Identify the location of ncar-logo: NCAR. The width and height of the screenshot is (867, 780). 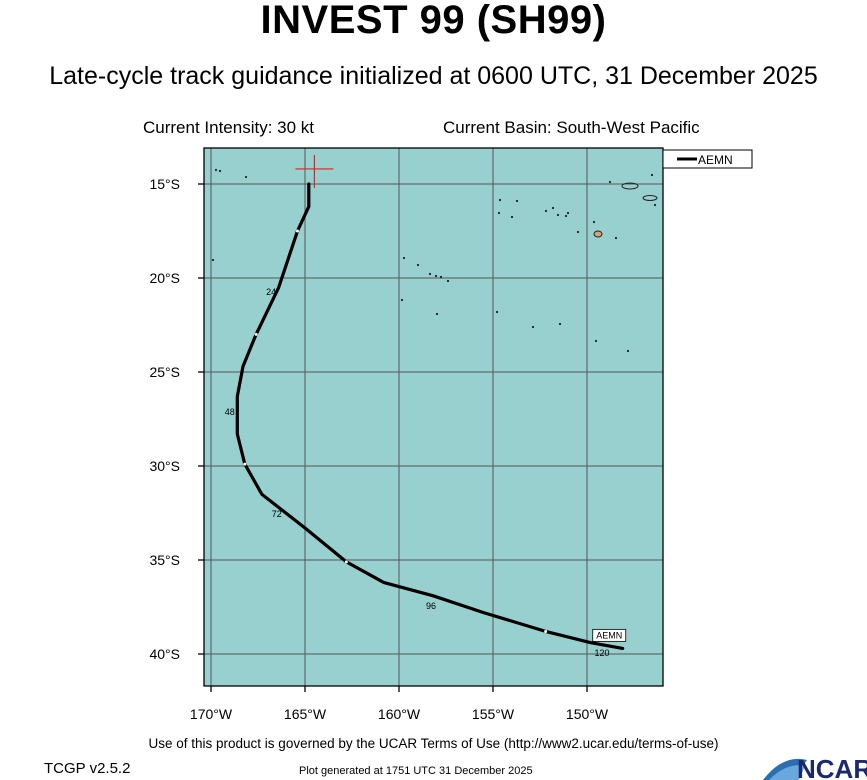
(815, 767).